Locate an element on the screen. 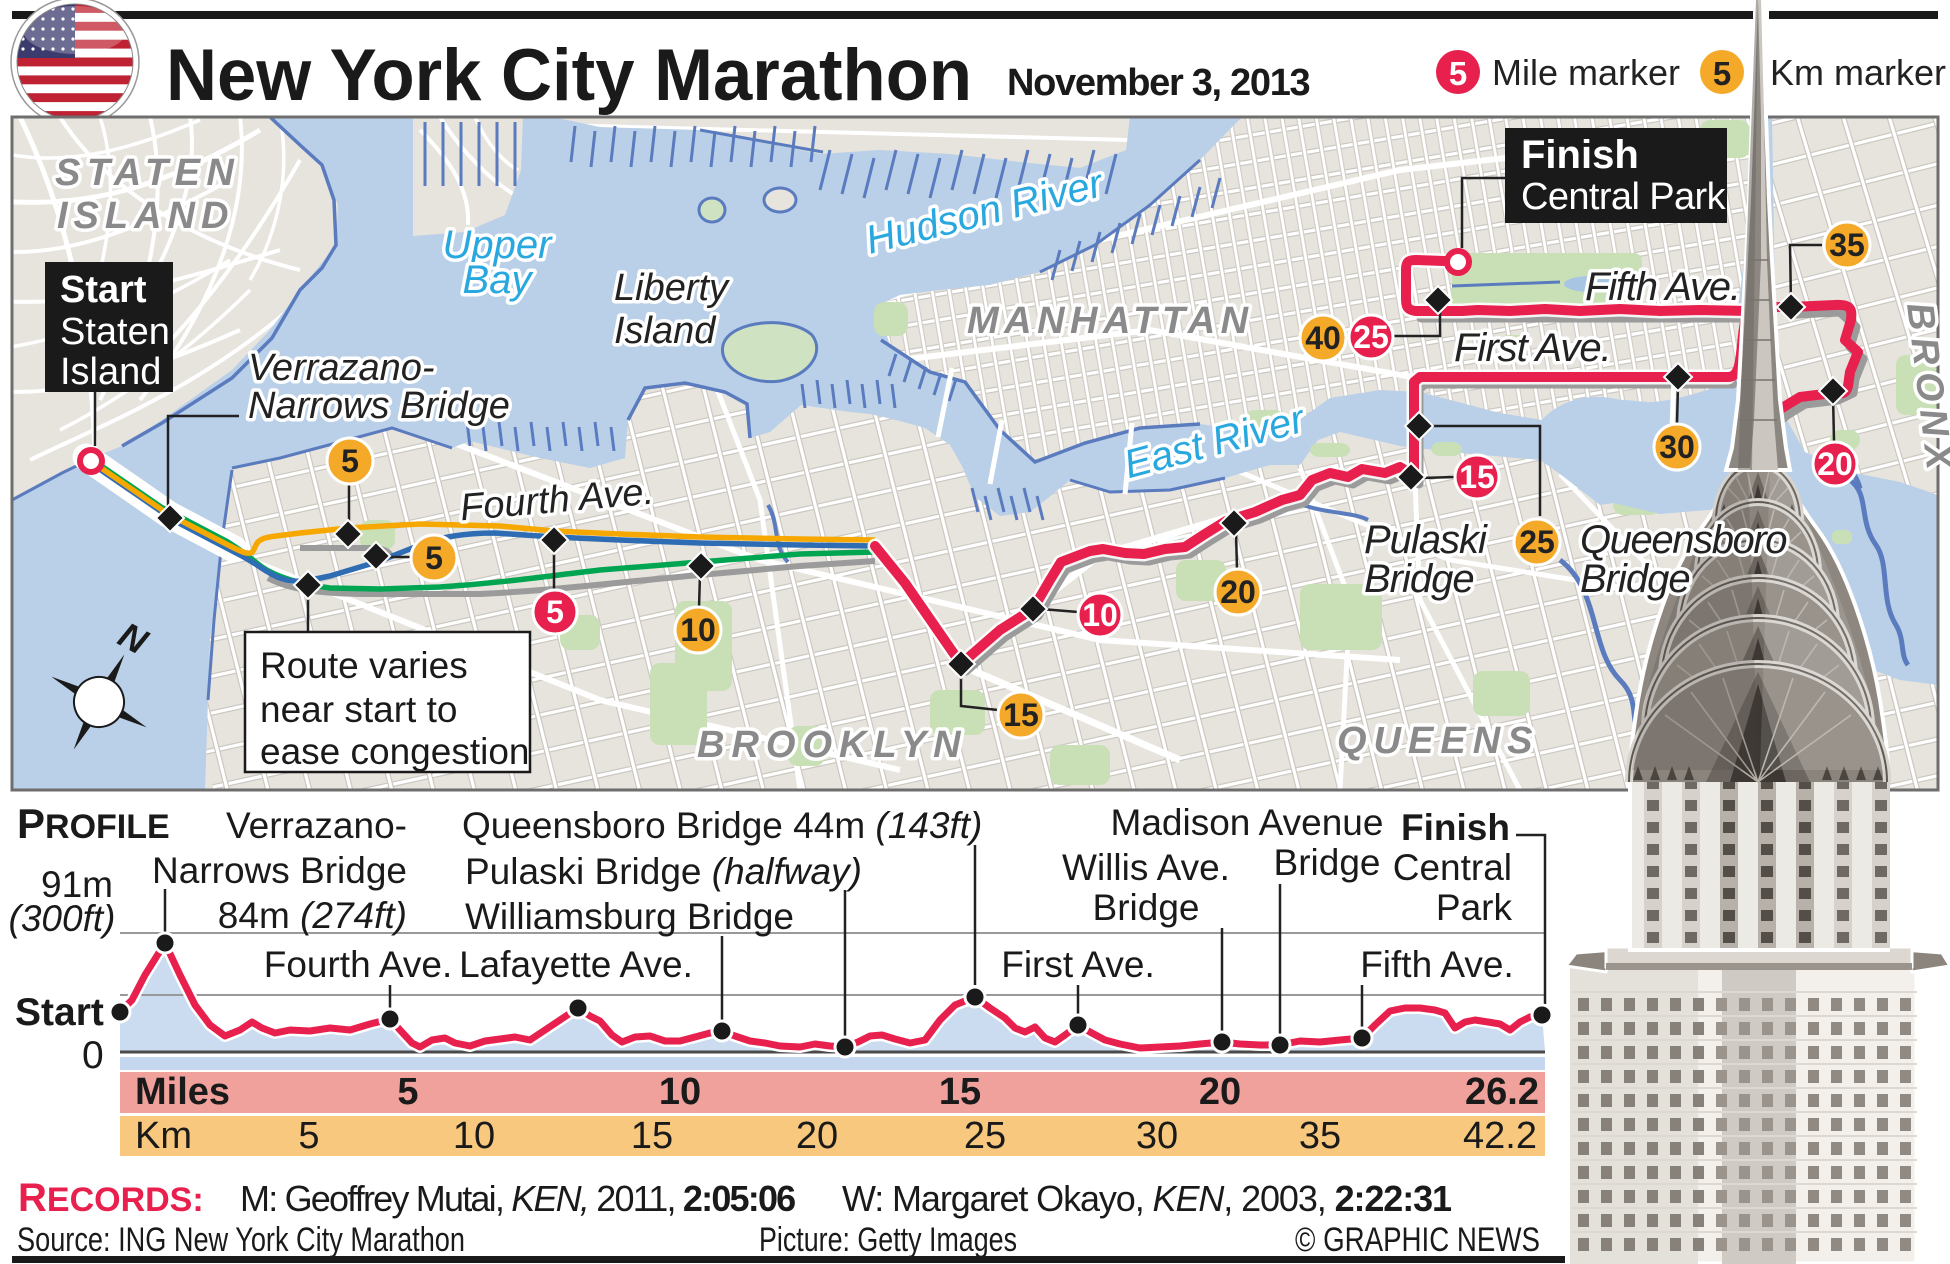  svg-text: Picture: Getty Images is located at coordinates (888, 1240).